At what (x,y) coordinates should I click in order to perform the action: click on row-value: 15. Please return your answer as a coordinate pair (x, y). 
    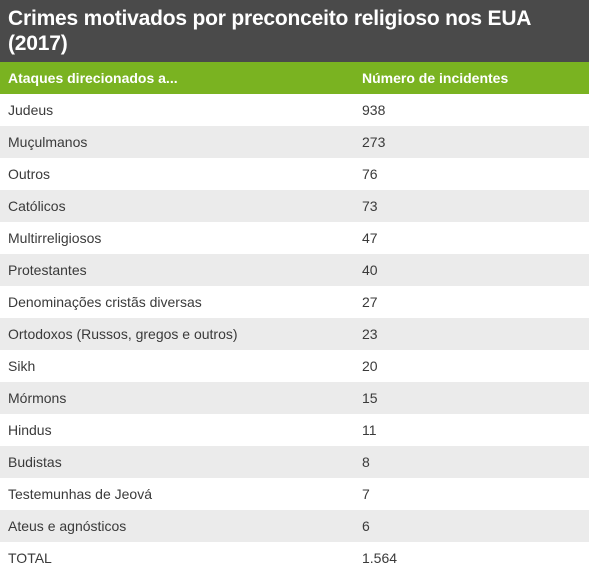
    Looking at the image, I should click on (471, 398).